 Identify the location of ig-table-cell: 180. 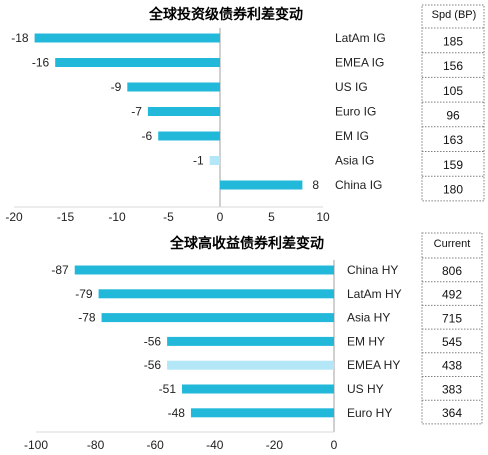
(453, 190).